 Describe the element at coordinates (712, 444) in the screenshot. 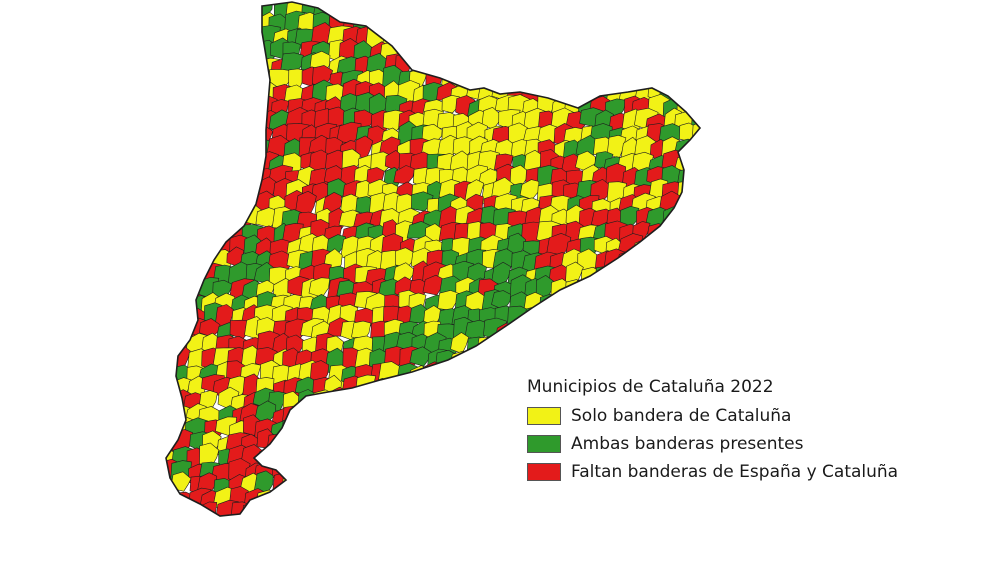

I see `legend-item-ambas: Ambas banderas presentes` at that location.